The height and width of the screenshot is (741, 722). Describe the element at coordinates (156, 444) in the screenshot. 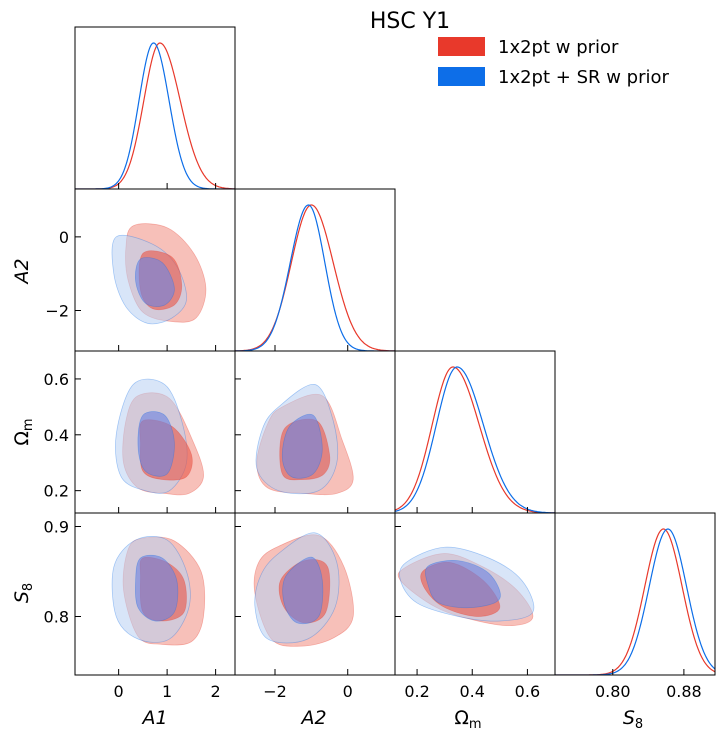

I see `contour-inner-a1-omega-m-1x2pt-sr-w-prior` at that location.